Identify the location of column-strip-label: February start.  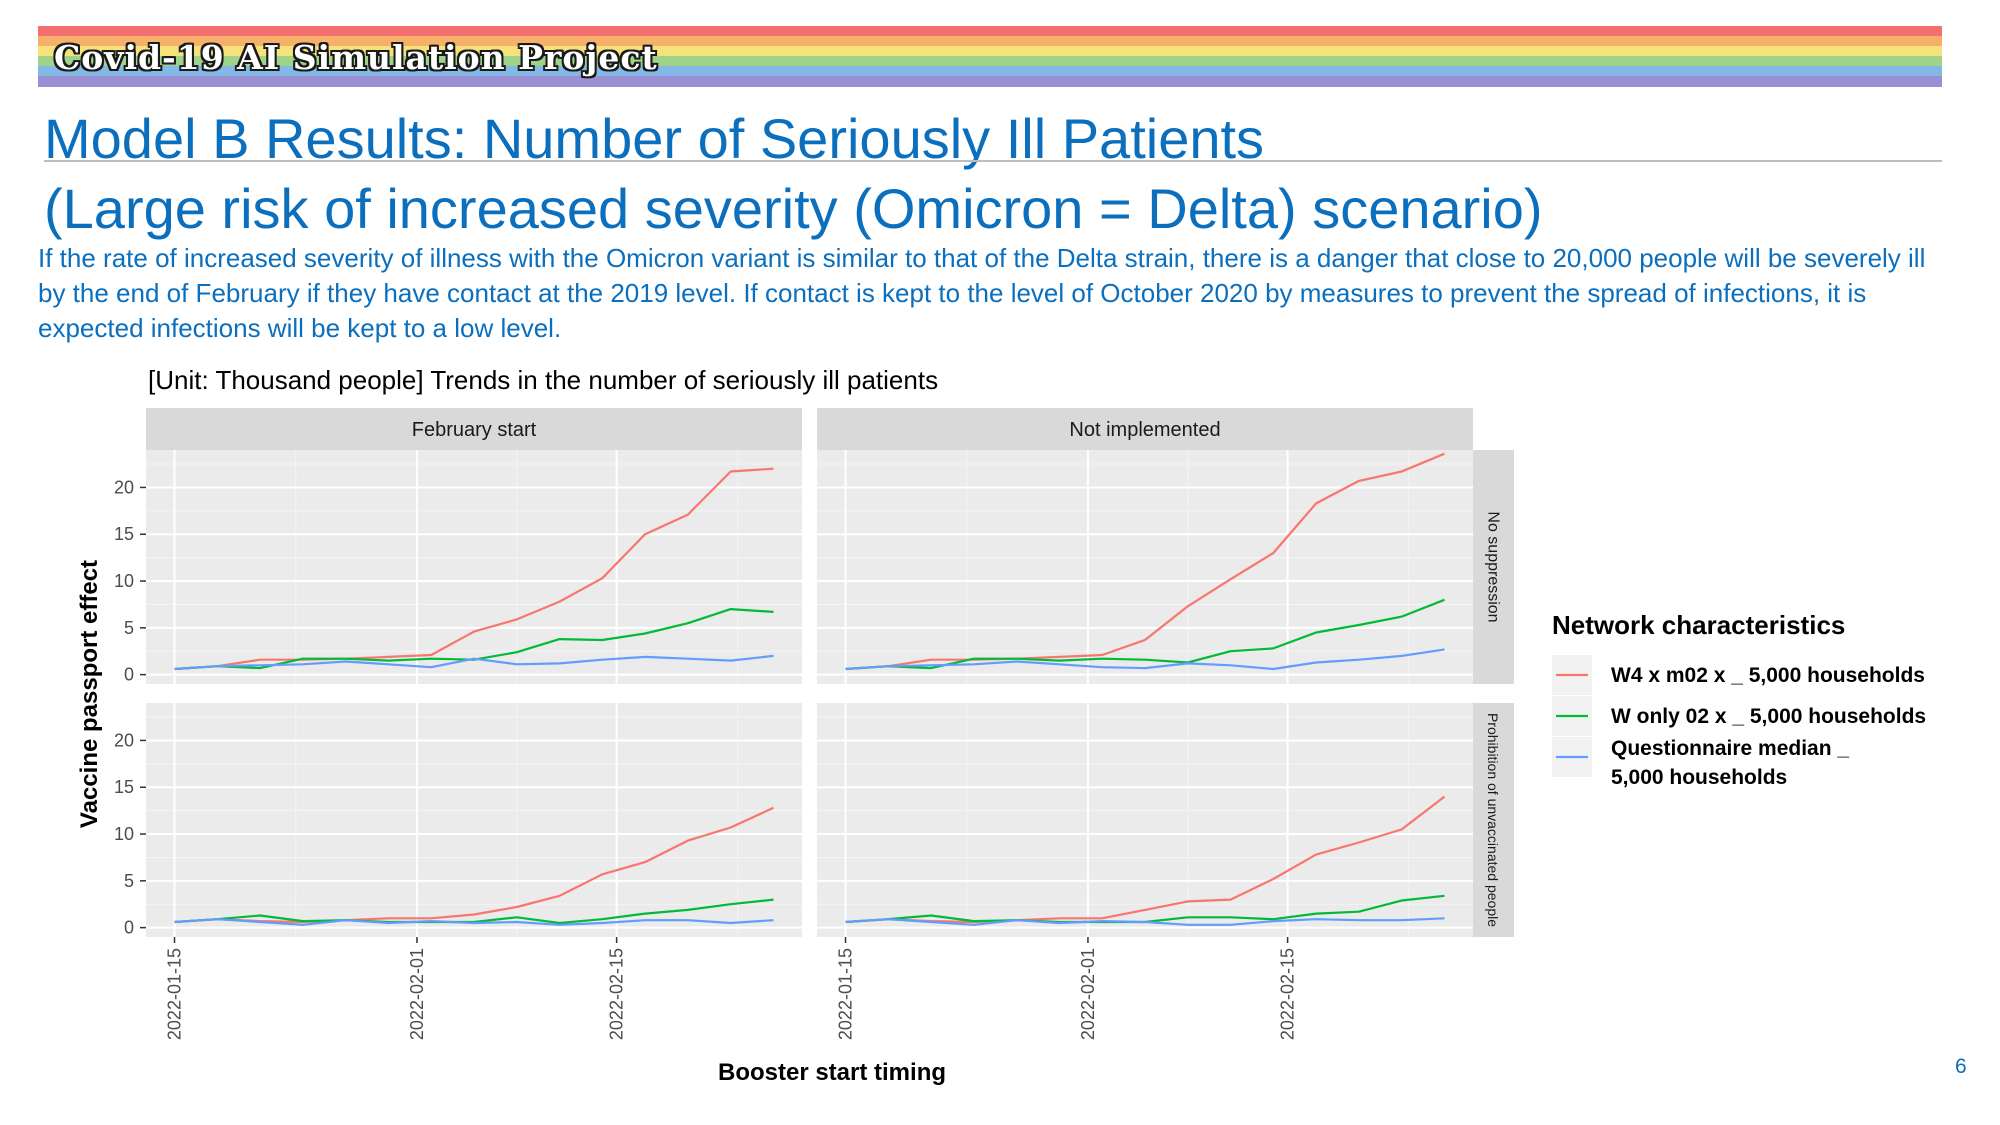
(474, 430).